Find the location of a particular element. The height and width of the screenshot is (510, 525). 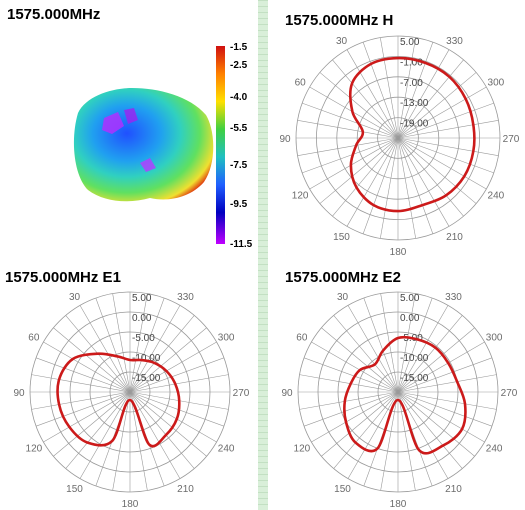

h-pattern-title: 1575.000MHz H is located at coordinates (339, 20).